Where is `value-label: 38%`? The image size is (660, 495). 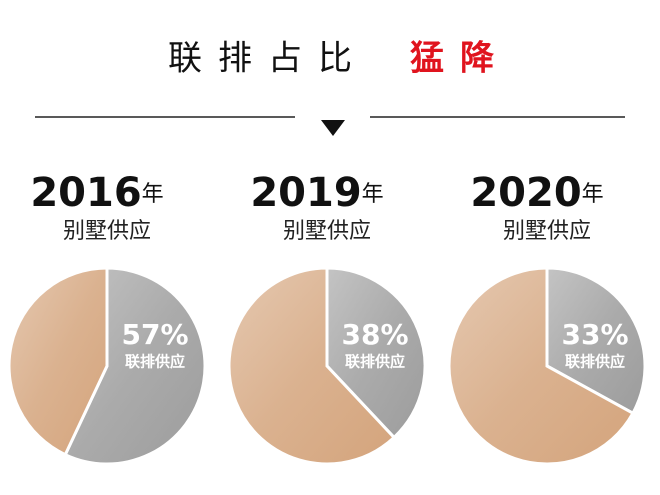 value-label: 38% is located at coordinates (374, 334).